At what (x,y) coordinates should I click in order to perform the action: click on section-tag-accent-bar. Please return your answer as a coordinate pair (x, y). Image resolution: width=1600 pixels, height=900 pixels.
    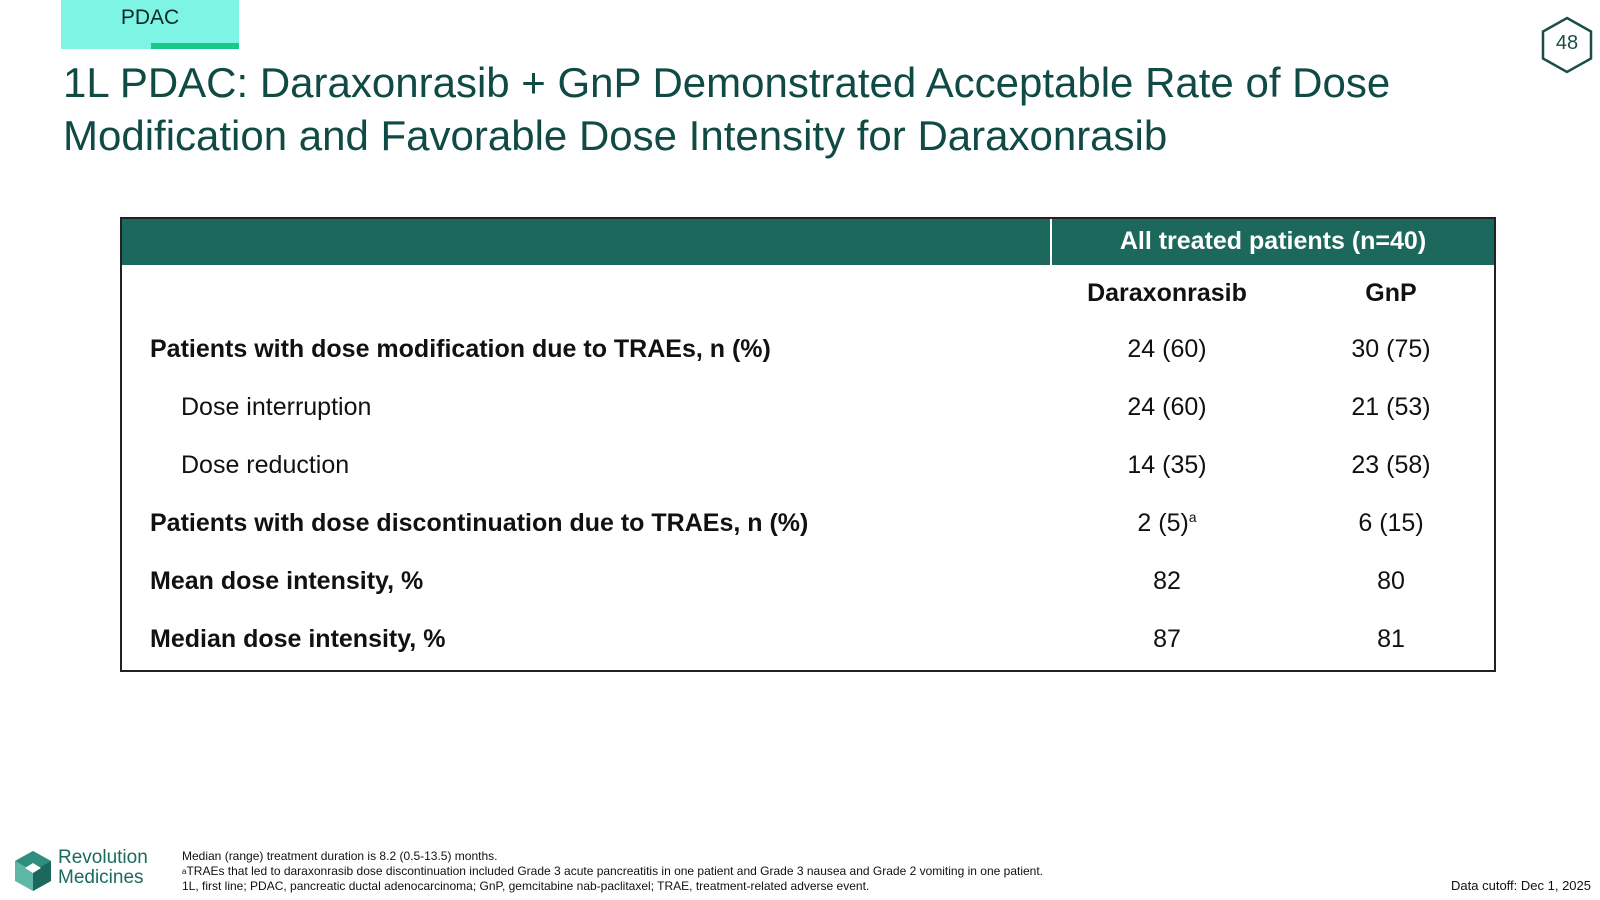
    Looking at the image, I should click on (195, 46).